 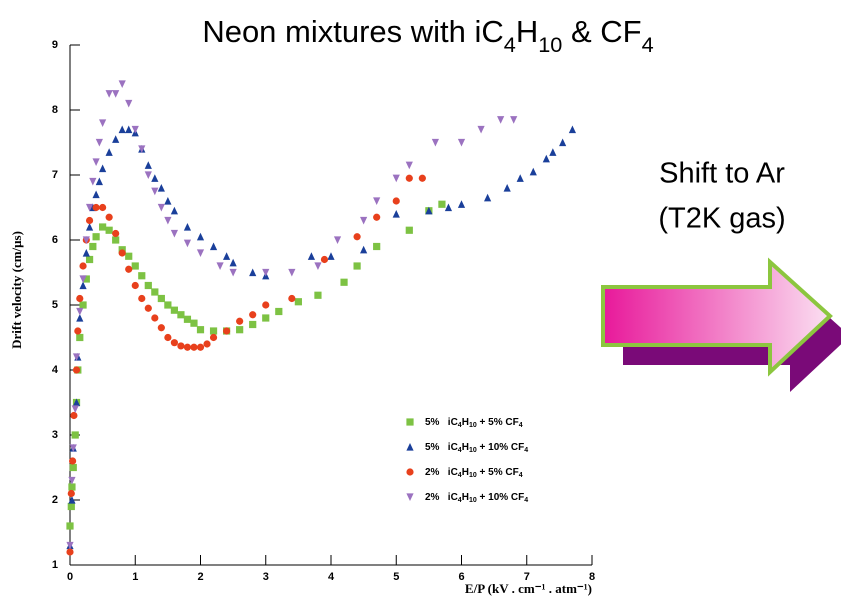 I want to click on side-text: Shift to Ar, so click(x=722, y=174).